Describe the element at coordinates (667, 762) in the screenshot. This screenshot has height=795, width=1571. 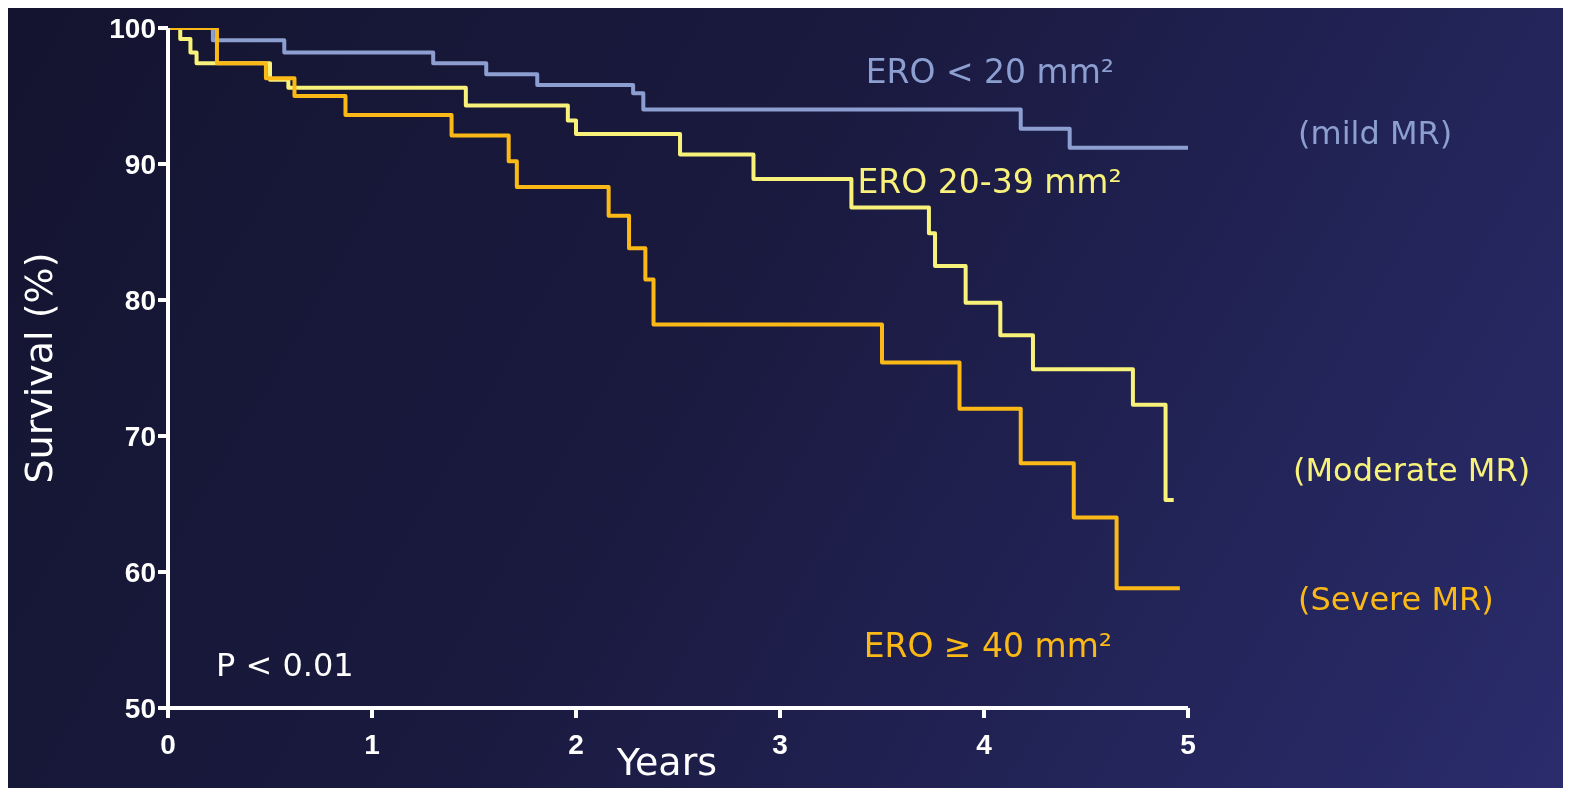
I see `x-axis-title: Years` at that location.